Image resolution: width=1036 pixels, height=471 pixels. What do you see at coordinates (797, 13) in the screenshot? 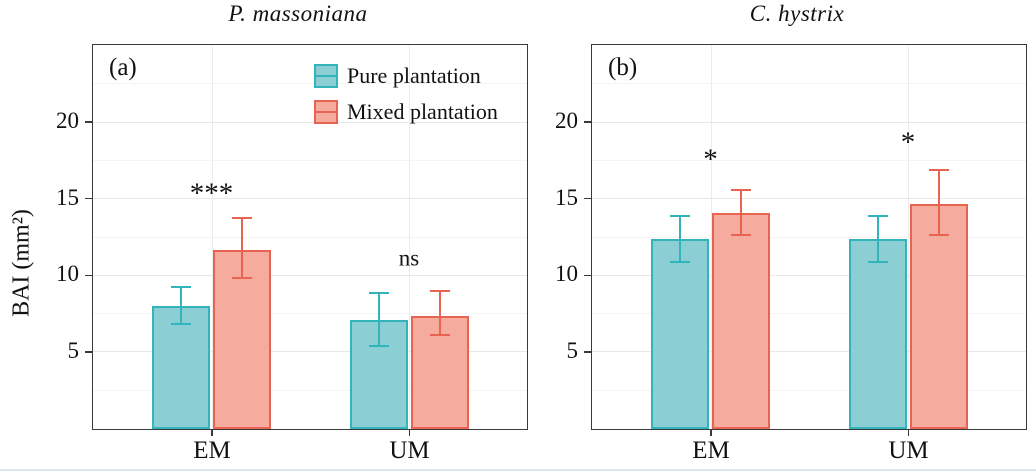
I see `panel-b-title: C. hystrix` at bounding box center [797, 13].